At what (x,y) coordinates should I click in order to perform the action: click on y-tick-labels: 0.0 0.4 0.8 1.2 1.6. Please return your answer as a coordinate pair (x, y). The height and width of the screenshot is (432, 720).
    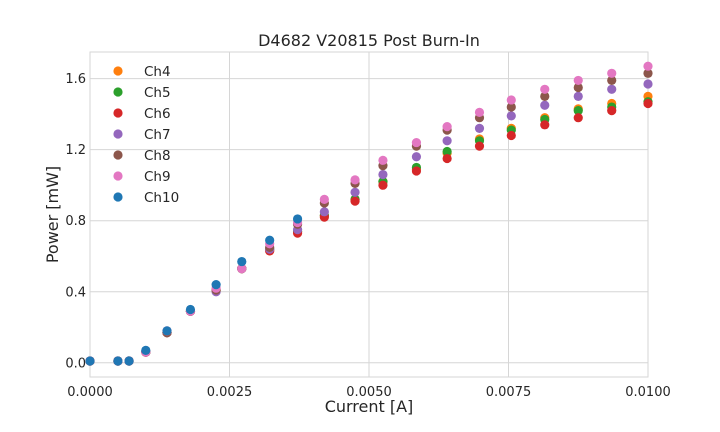
    Looking at the image, I should click on (75, 221).